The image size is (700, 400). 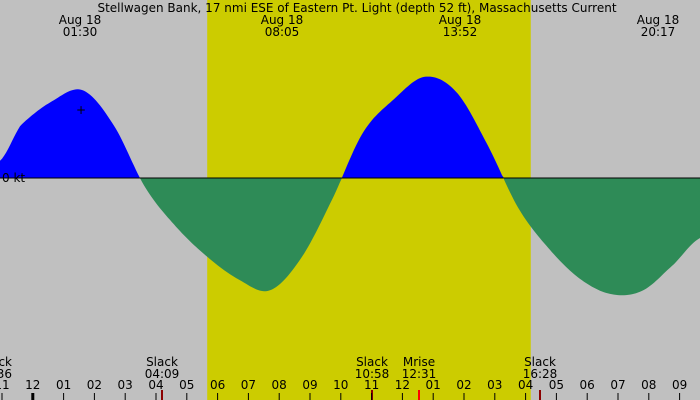 I want to click on top-event-time: 13:52, so click(x=460, y=32).